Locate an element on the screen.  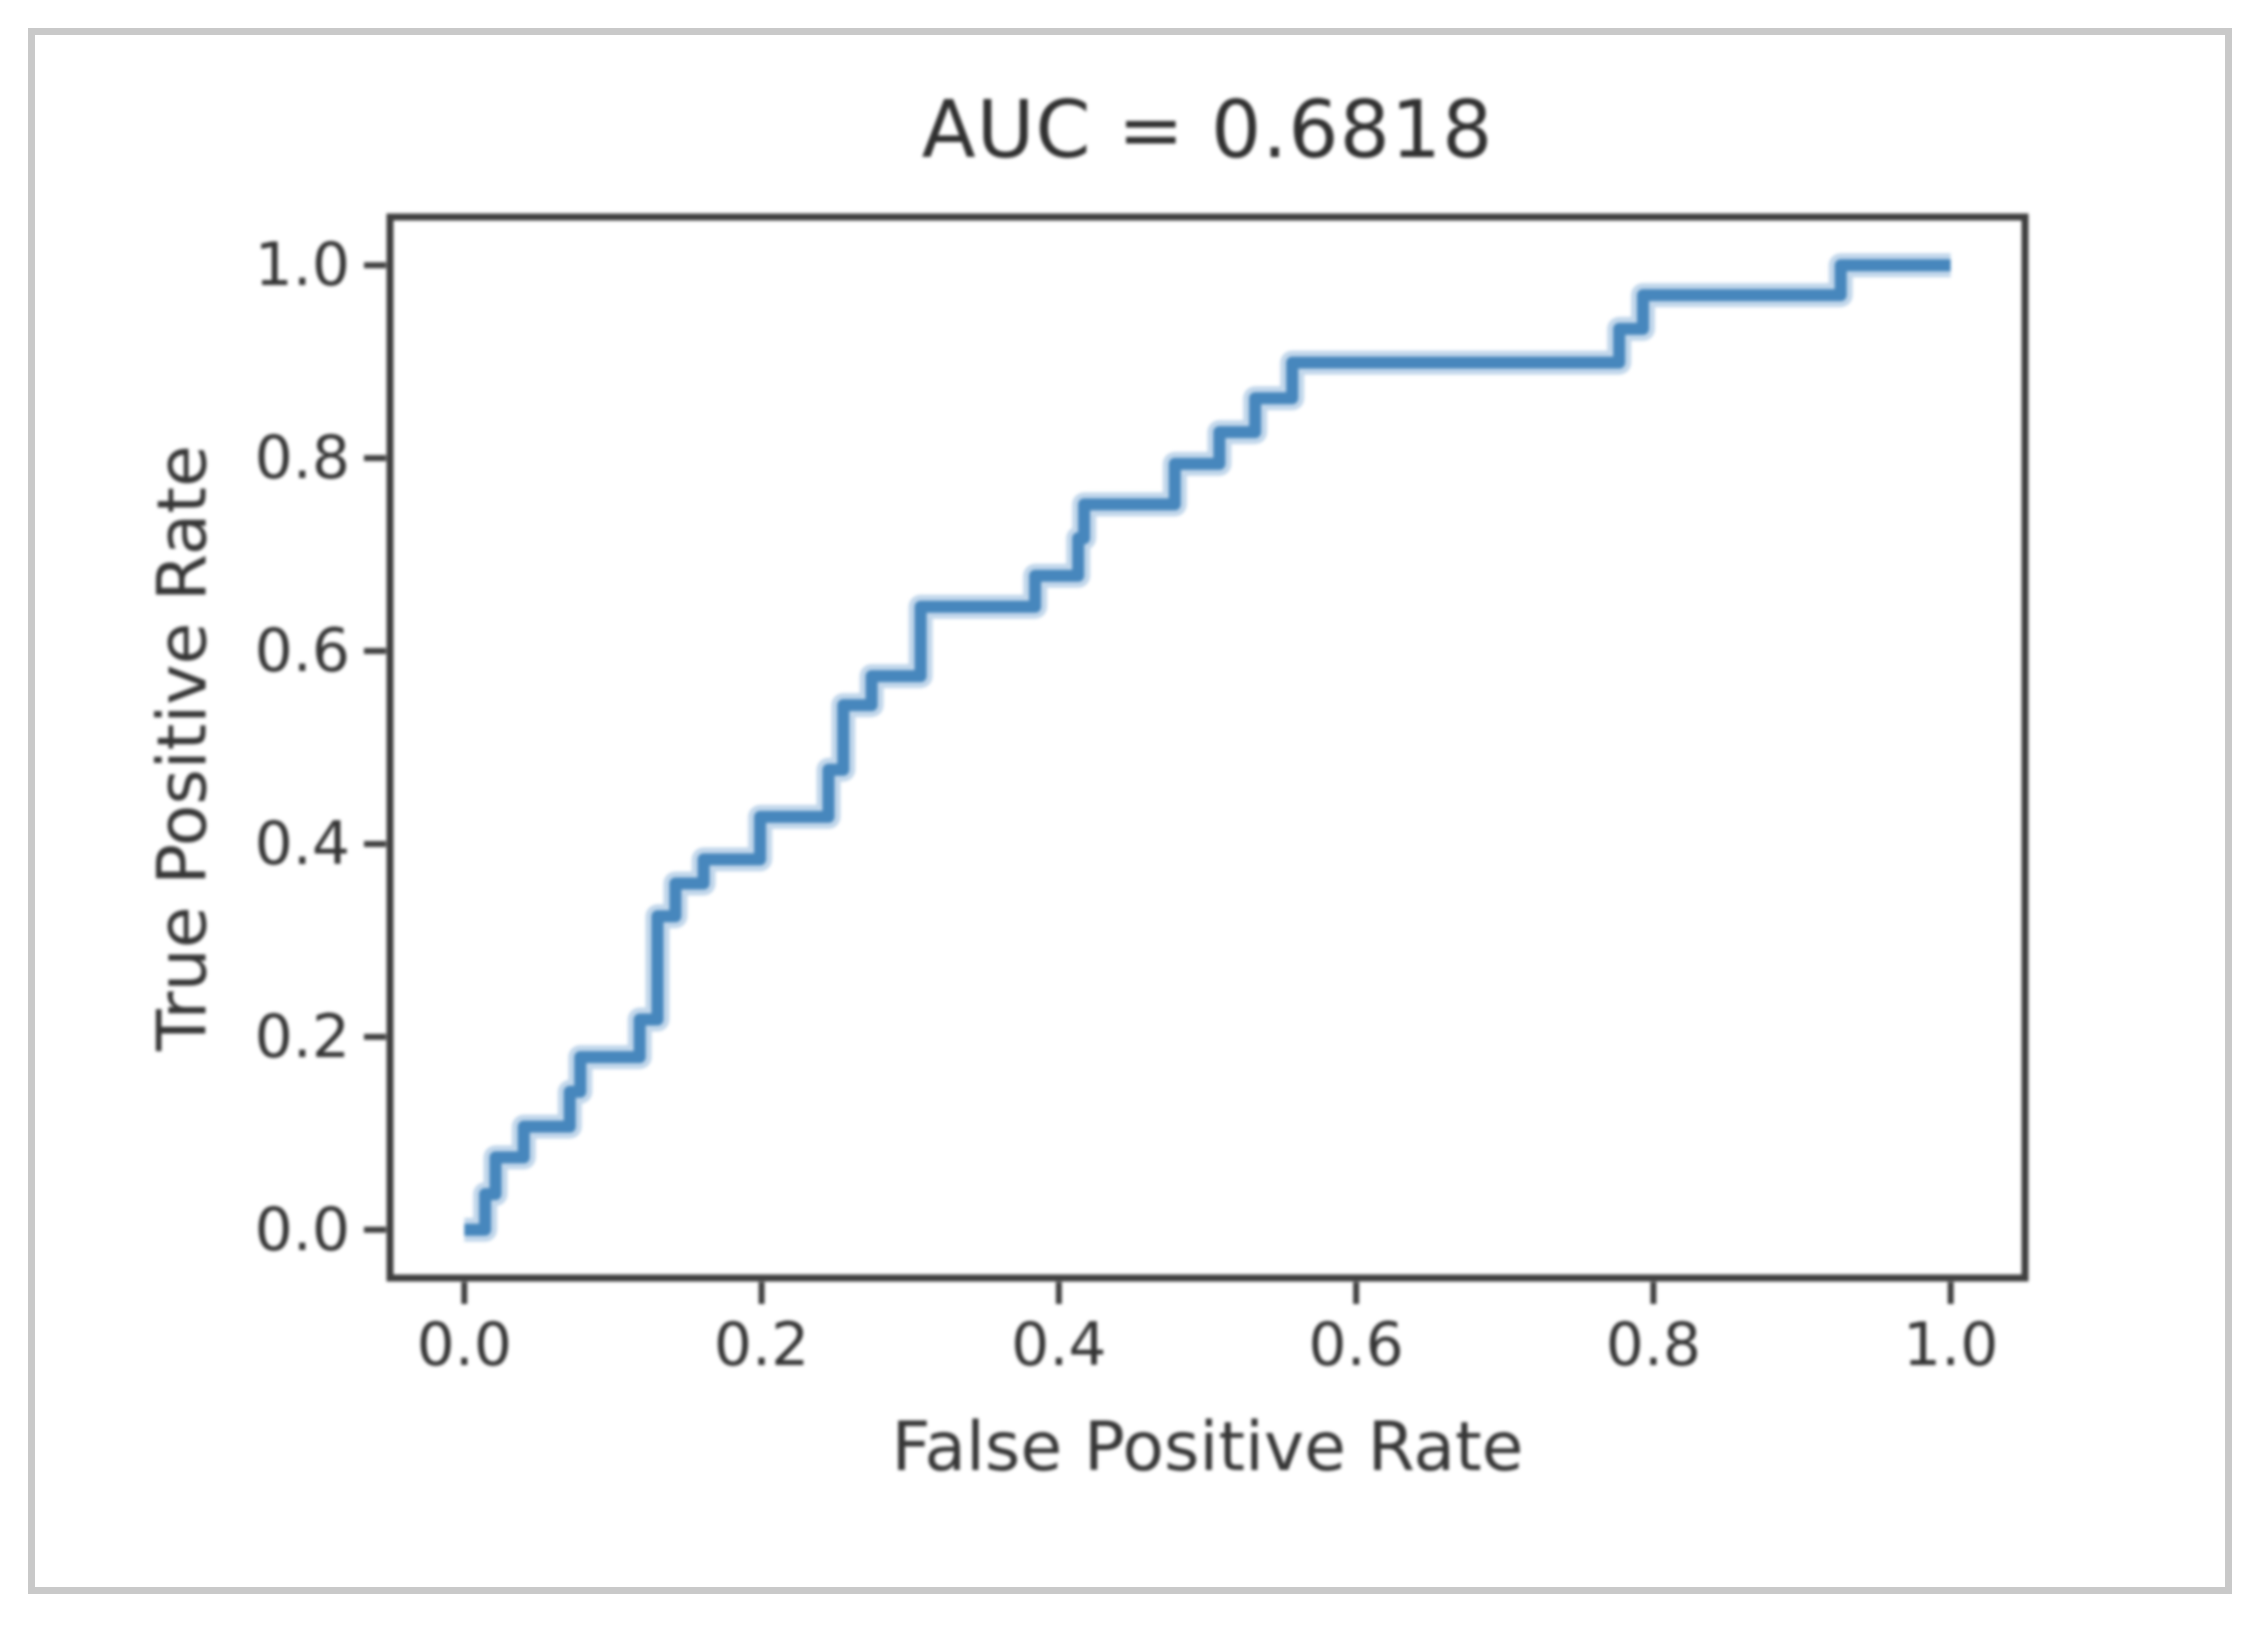
y-tick-label: 1.0 is located at coordinates (302, 265).